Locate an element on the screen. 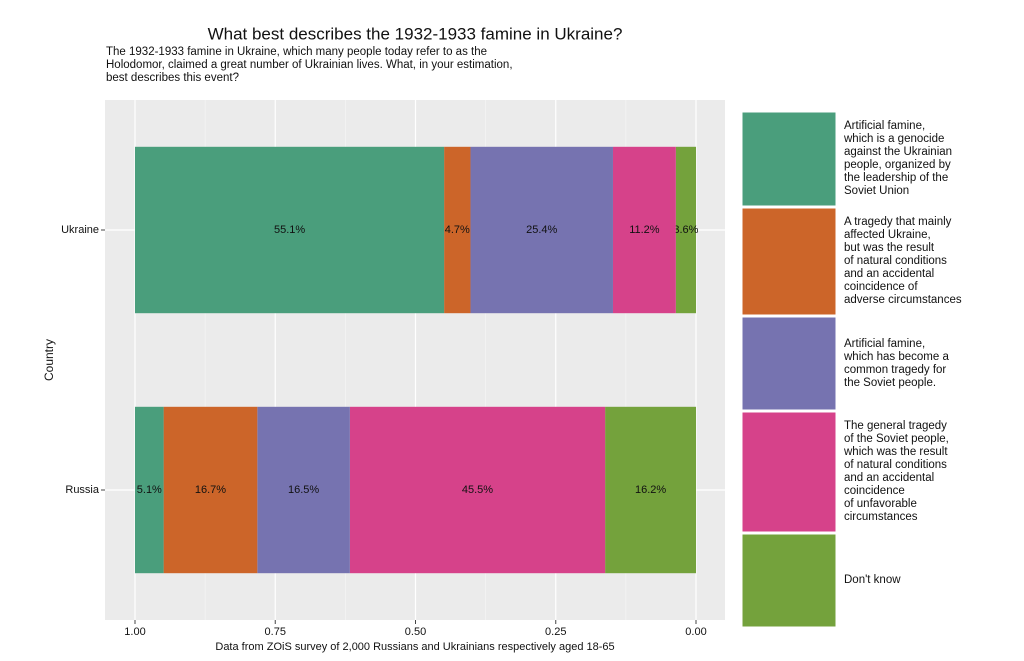  legend-item: Don't know is located at coordinates (934, 580).